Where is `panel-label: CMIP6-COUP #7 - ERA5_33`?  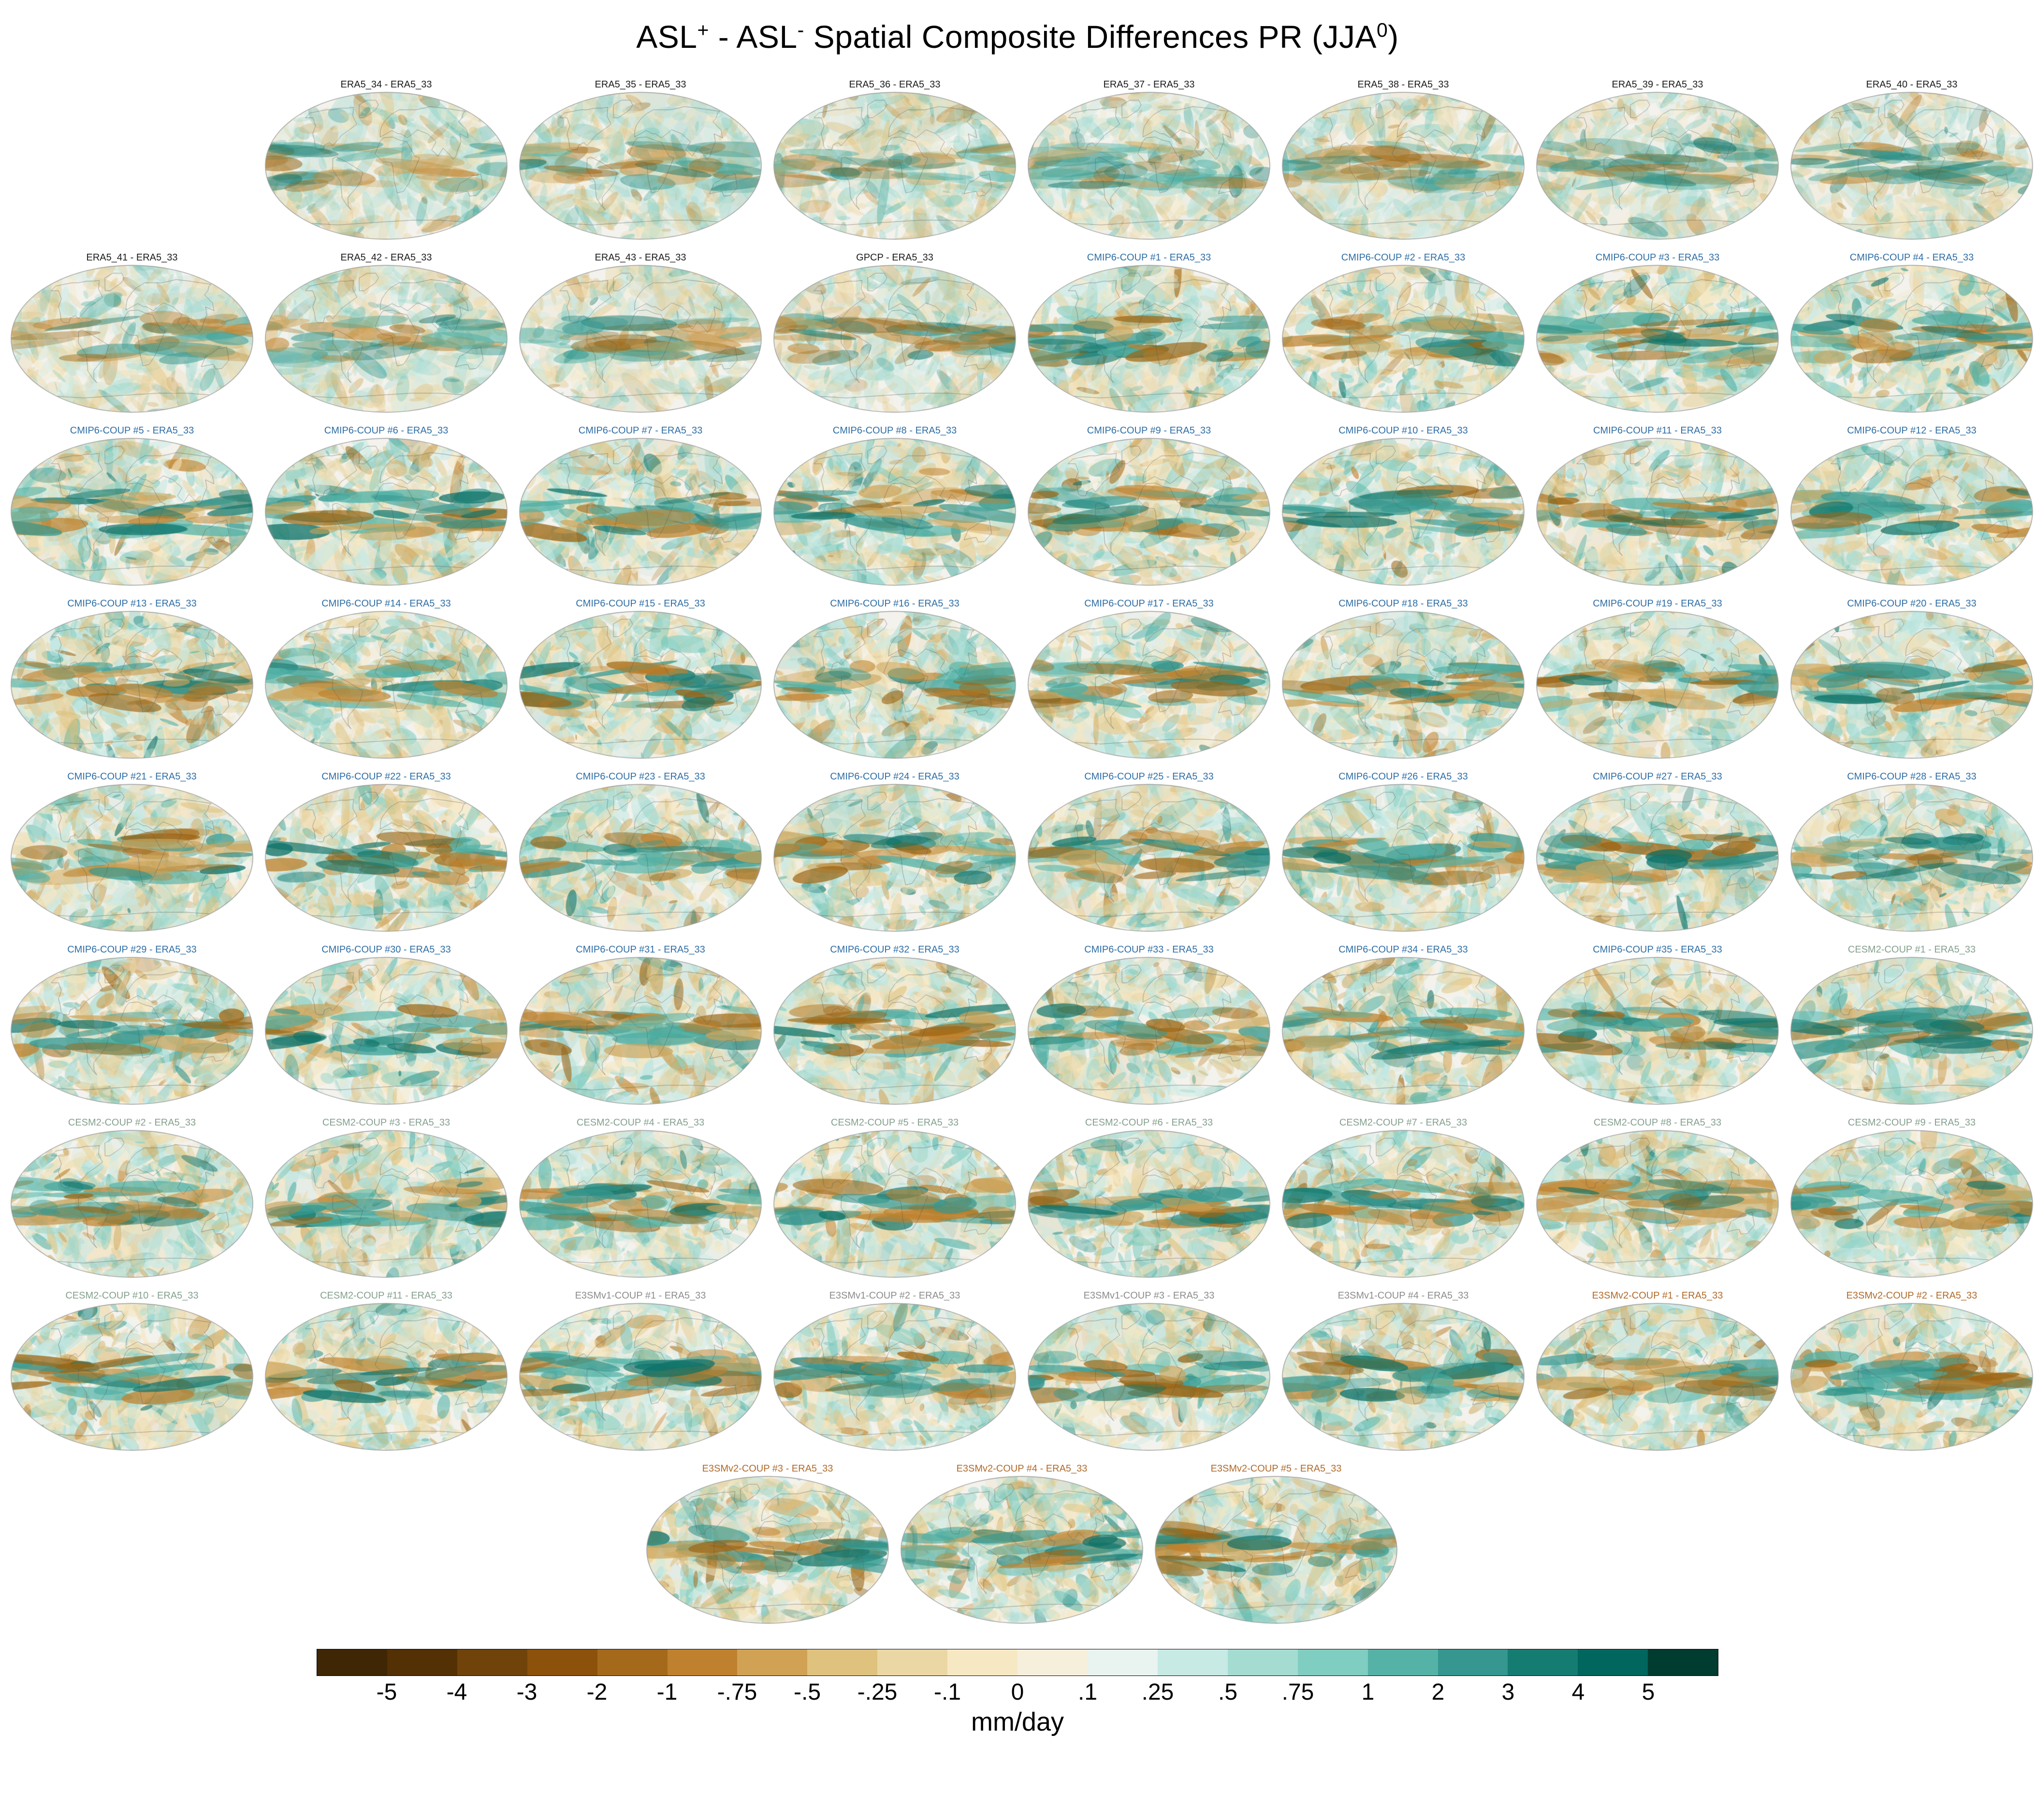
panel-label: CMIP6-COUP #7 - ERA5_33 is located at coordinates (640, 431).